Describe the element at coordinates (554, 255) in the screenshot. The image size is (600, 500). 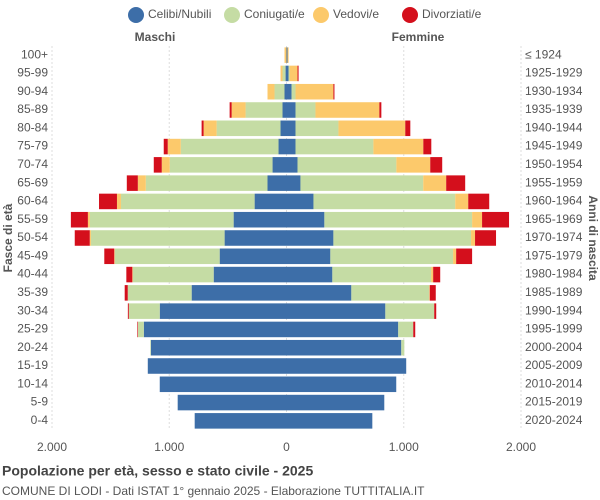
I see `year-label: 1975-1979` at that location.